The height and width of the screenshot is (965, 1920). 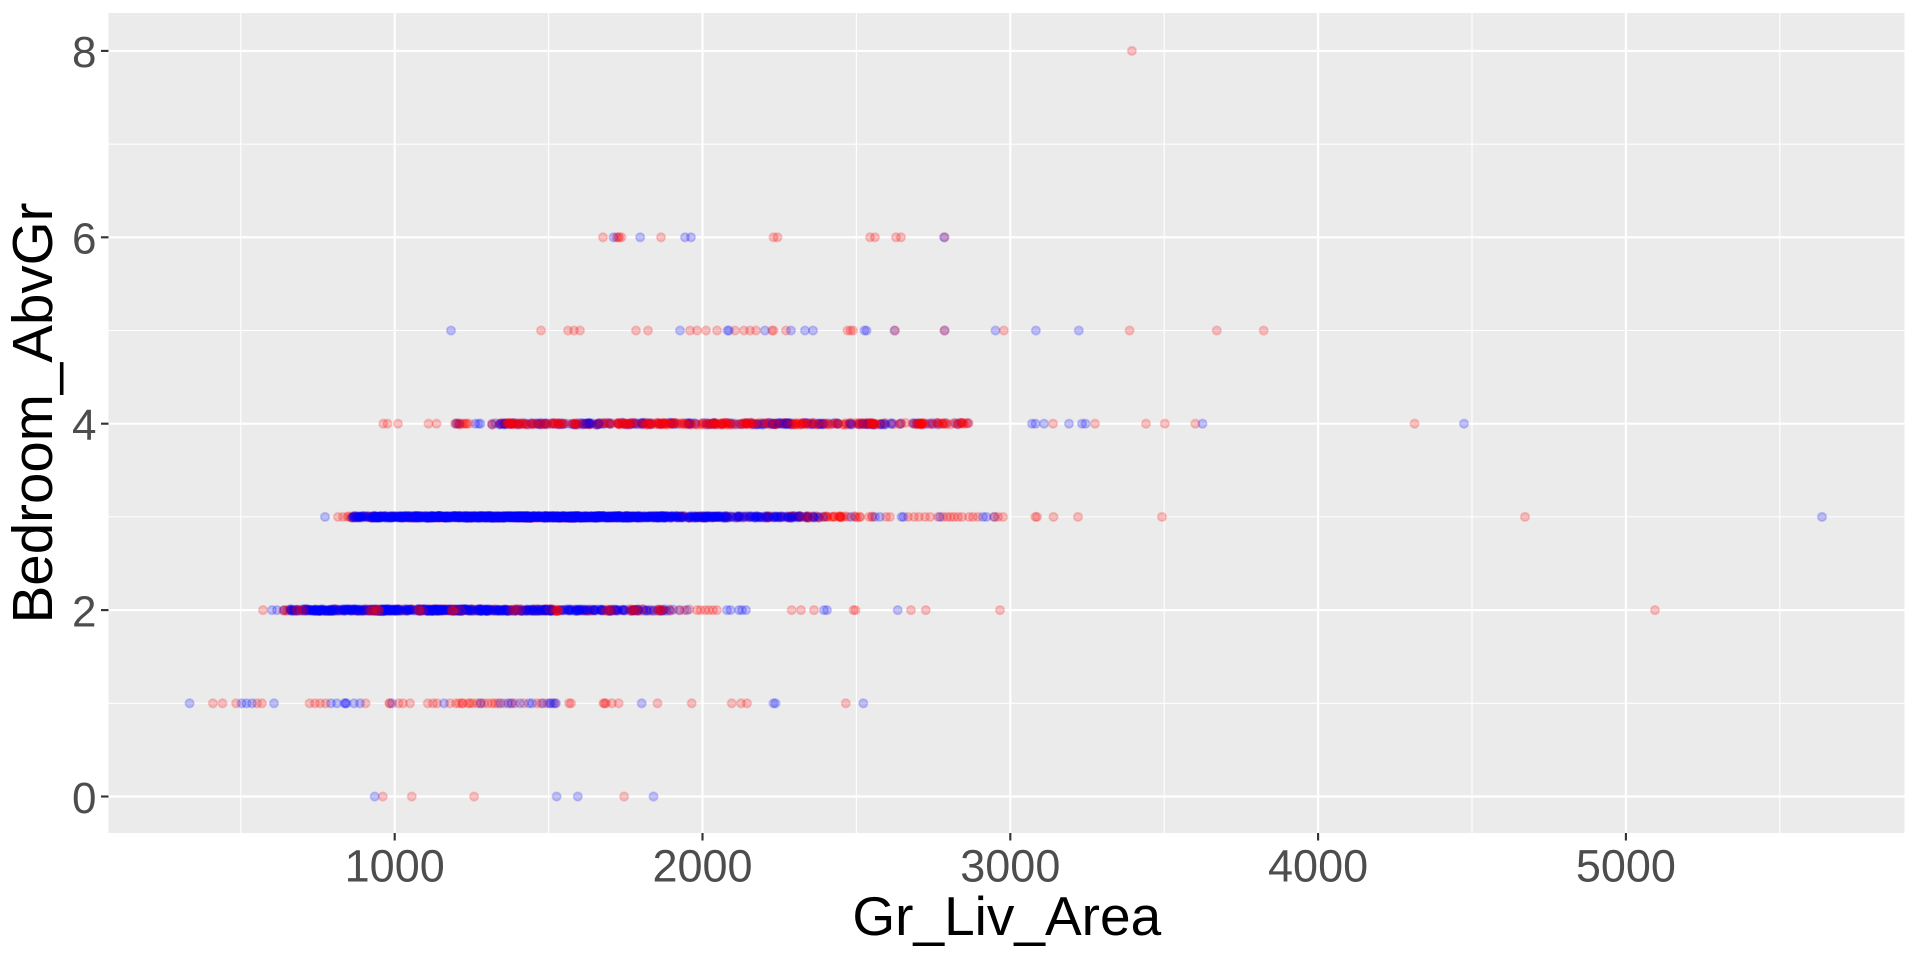 What do you see at coordinates (84, 239) in the screenshot?
I see `svg-text: 6` at bounding box center [84, 239].